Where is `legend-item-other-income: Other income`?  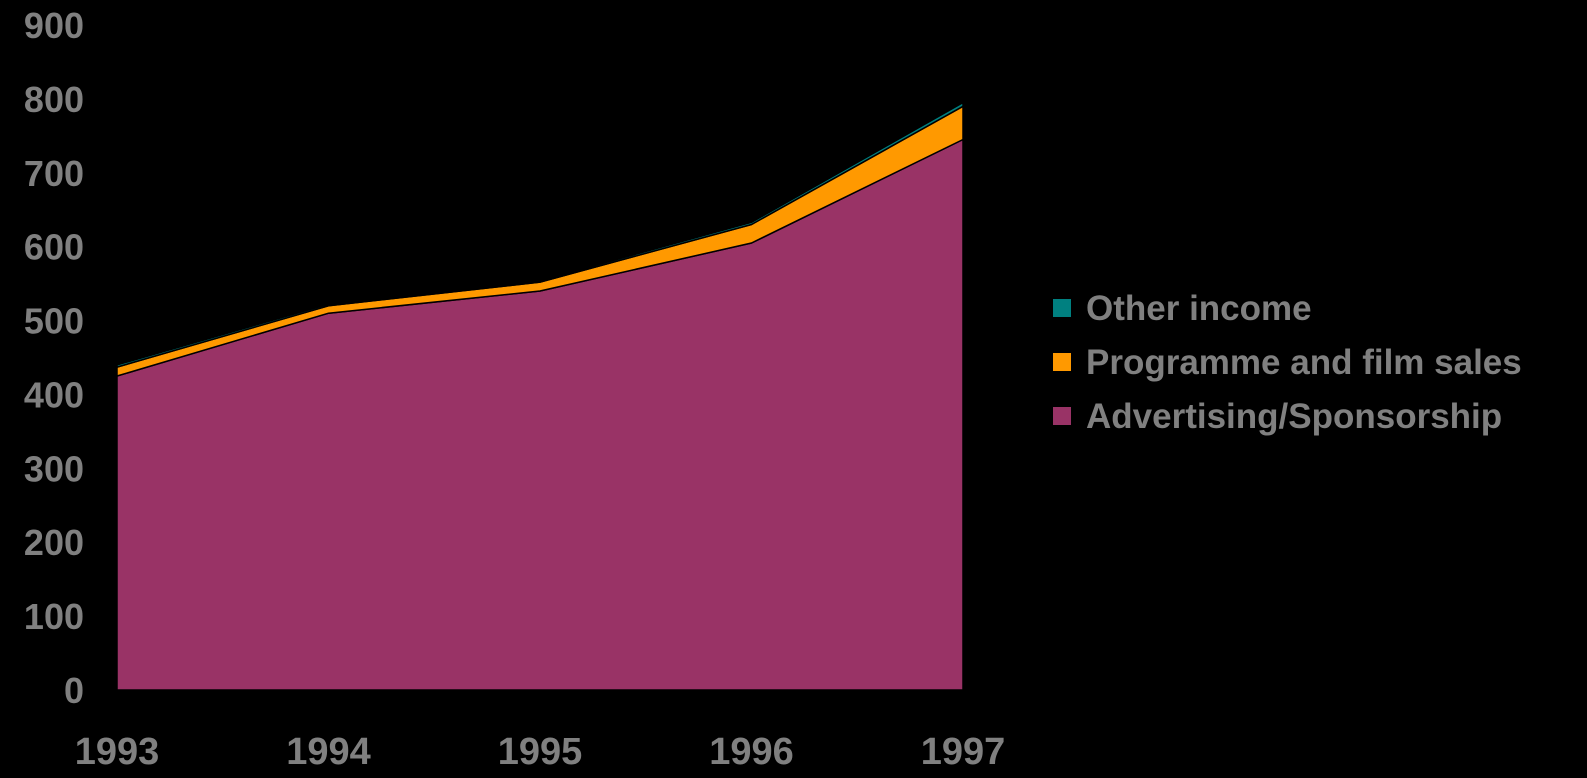 legend-item-other-income: Other income is located at coordinates (1182, 308).